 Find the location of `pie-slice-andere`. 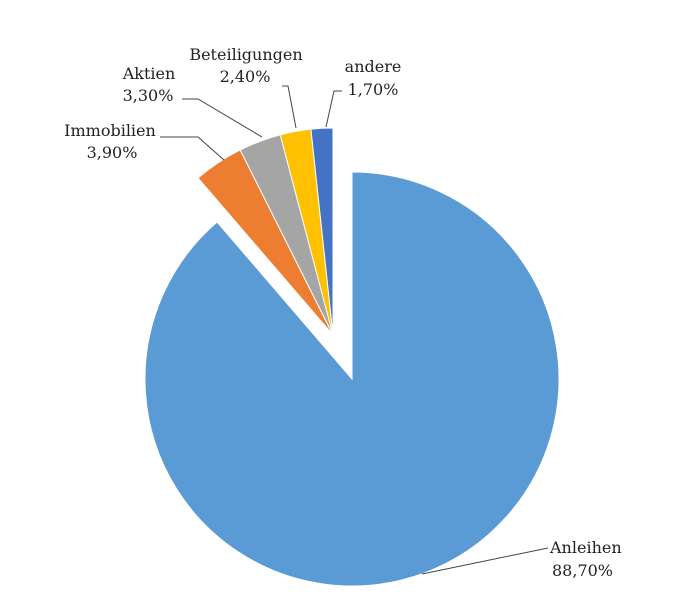

pie-slice-andere is located at coordinates (322, 231).